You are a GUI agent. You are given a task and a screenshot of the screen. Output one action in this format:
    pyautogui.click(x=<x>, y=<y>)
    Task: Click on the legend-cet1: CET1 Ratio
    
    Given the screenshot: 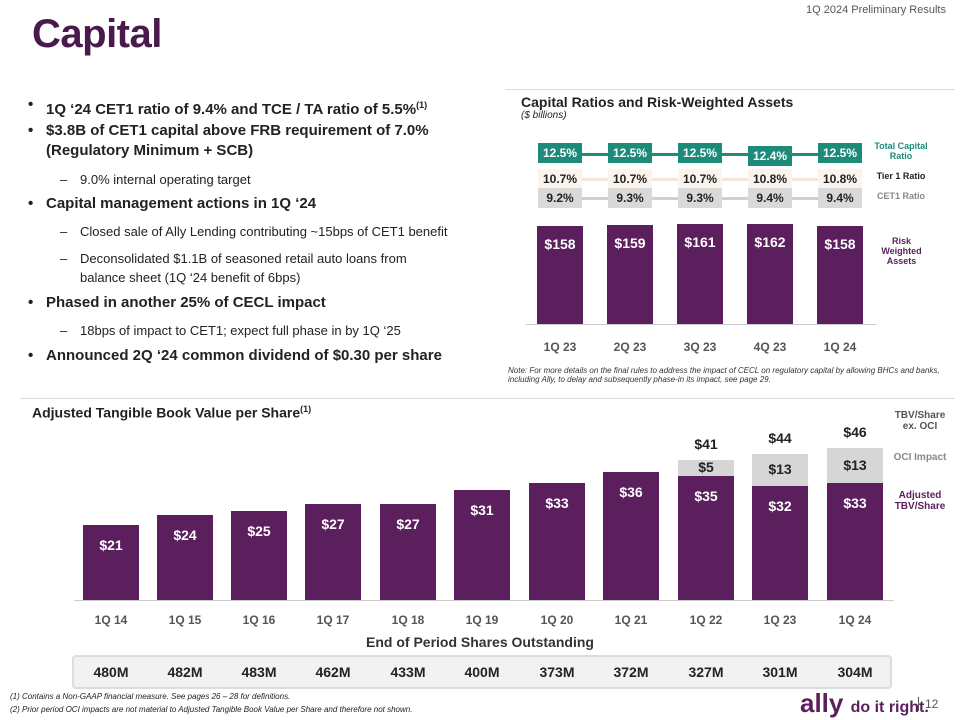 What is the action you would take?
    pyautogui.click(x=900, y=196)
    